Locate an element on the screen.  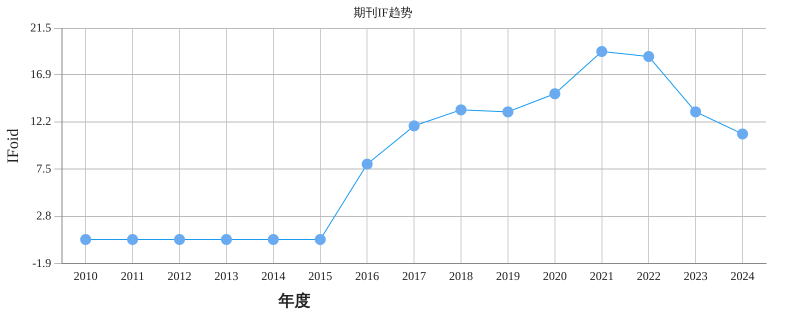
x-tick-label: 2014 is located at coordinates (273, 275).